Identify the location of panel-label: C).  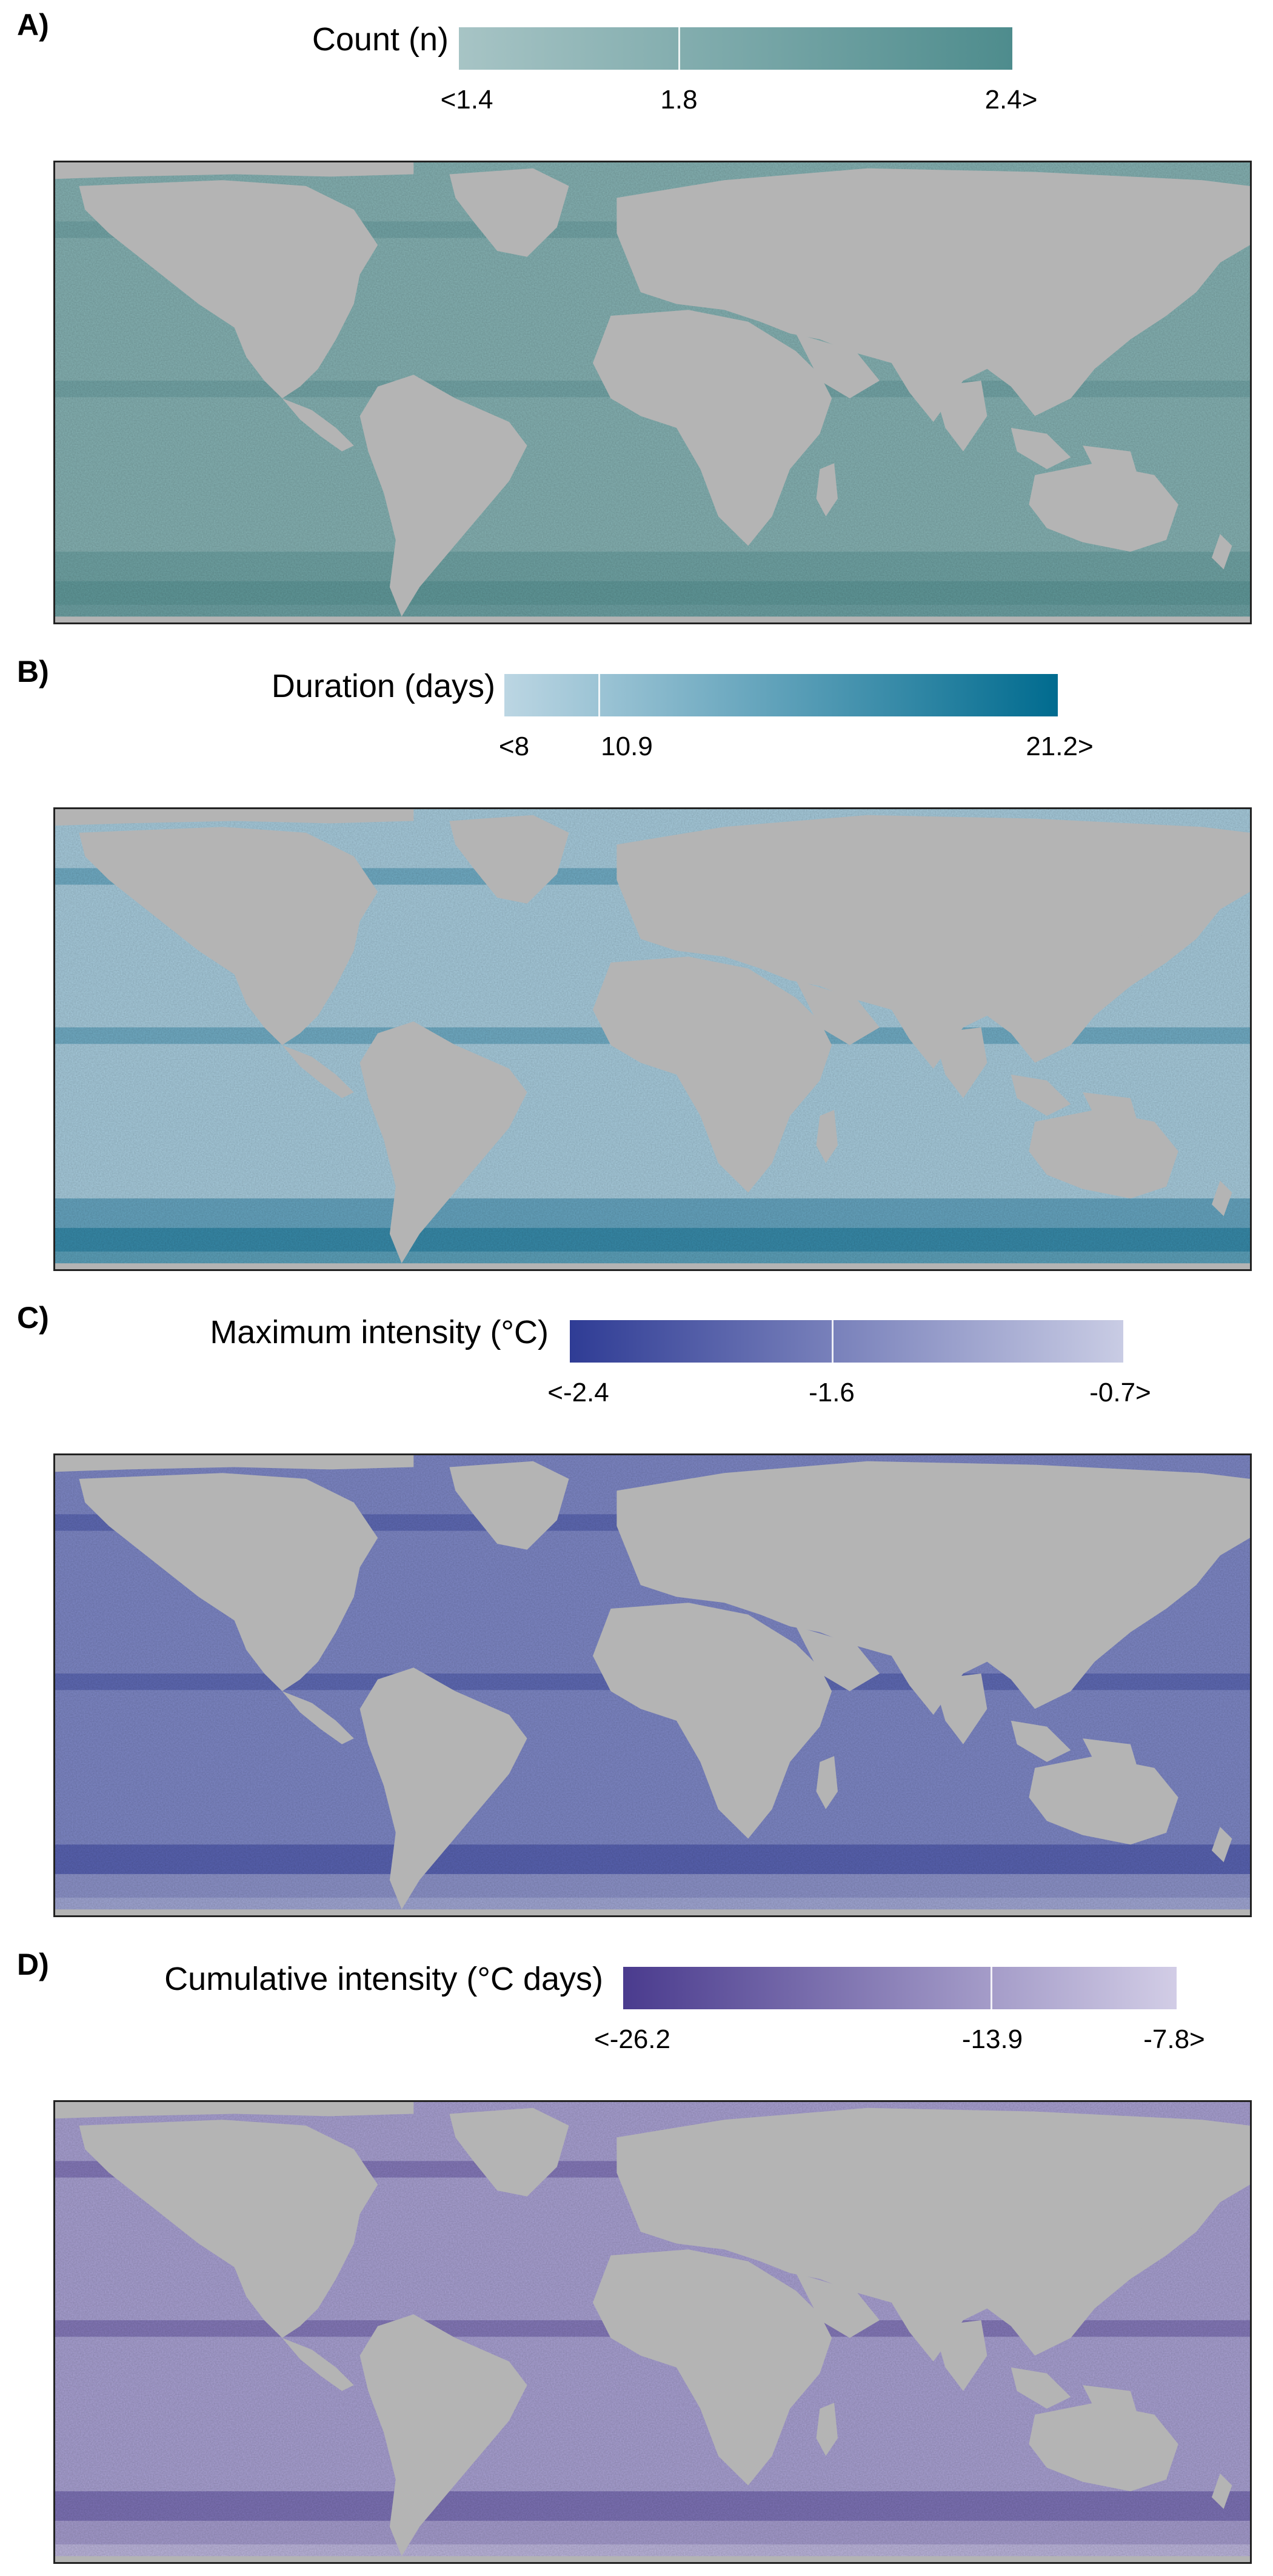
(33, 1318).